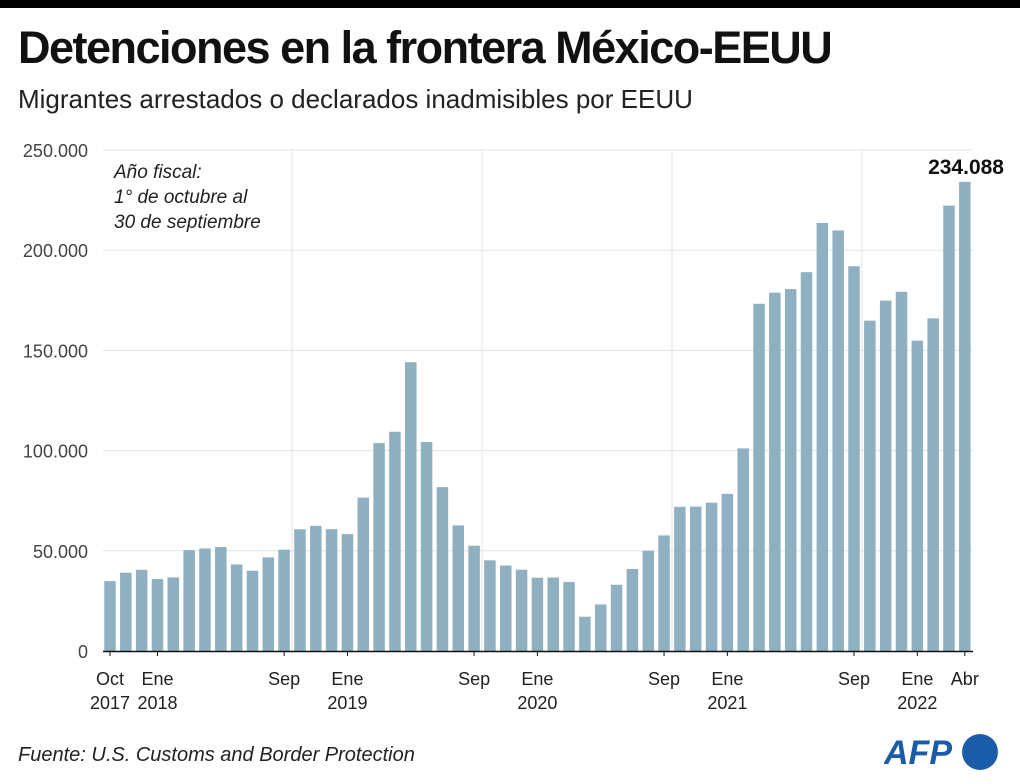 Image resolution: width=1020 pixels, height=784 pixels. I want to click on afp-logo: AFP, so click(941, 753).